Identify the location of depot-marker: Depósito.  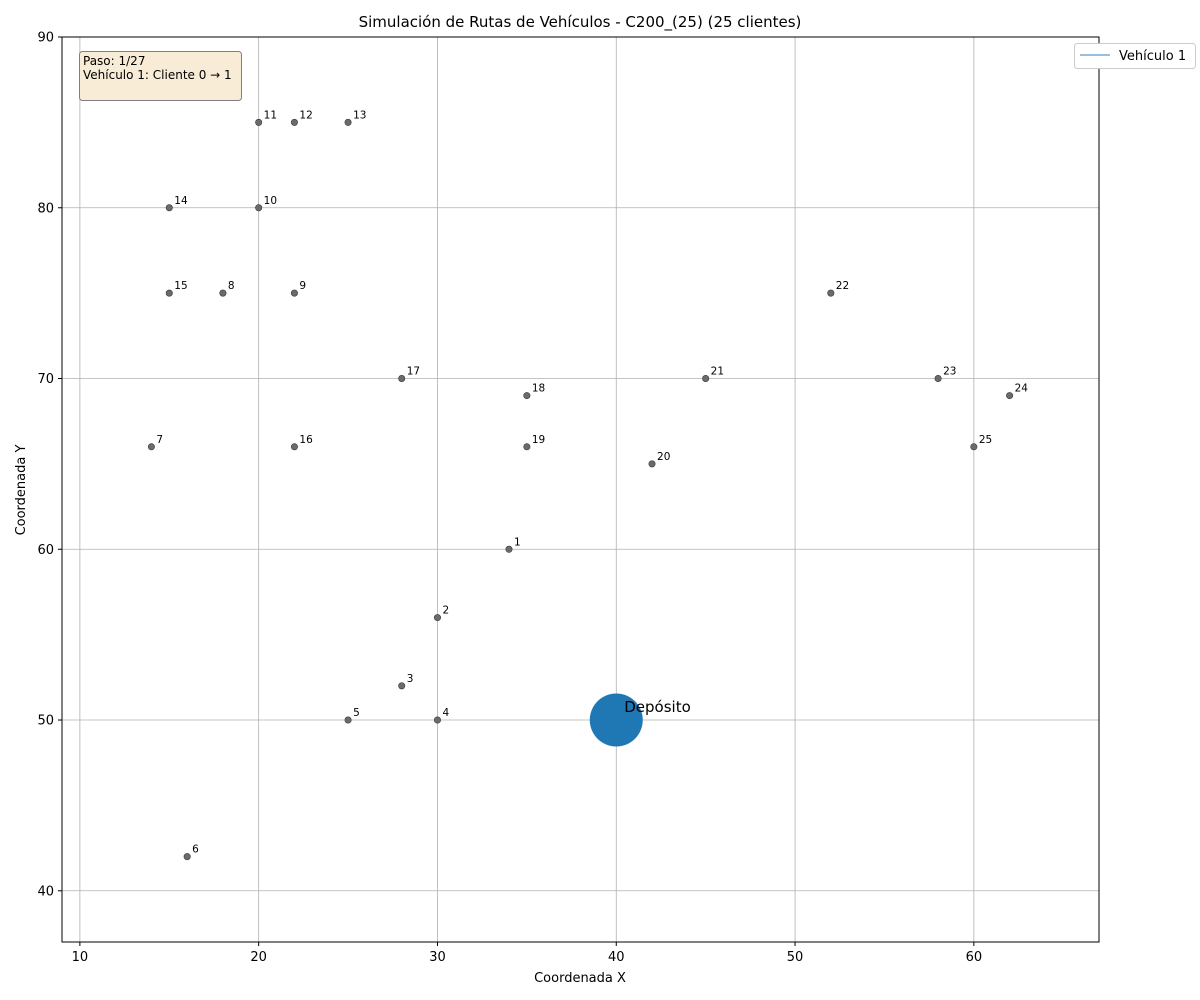
(640, 720).